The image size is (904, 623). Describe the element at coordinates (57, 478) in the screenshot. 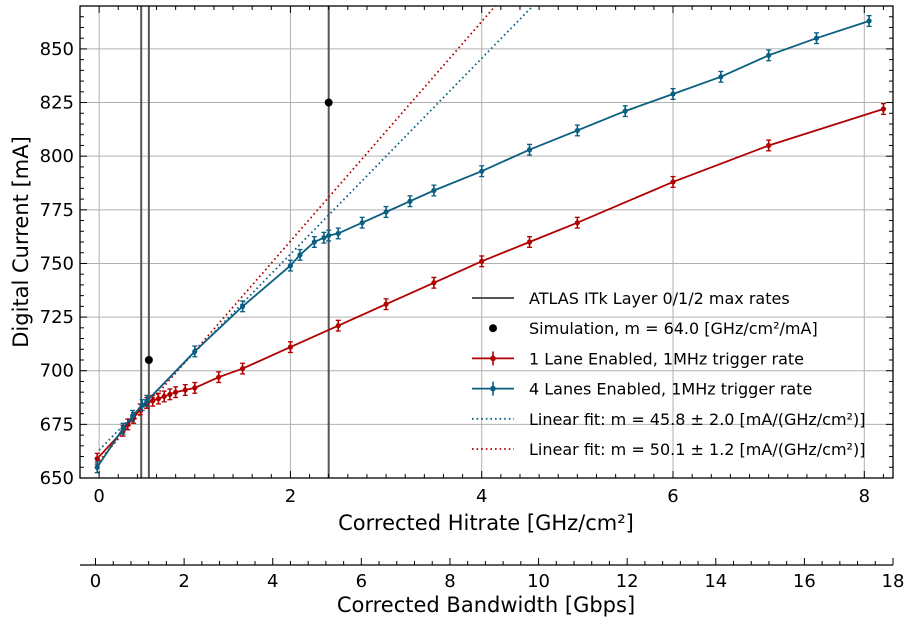

I see `y-tick-label: 650` at that location.